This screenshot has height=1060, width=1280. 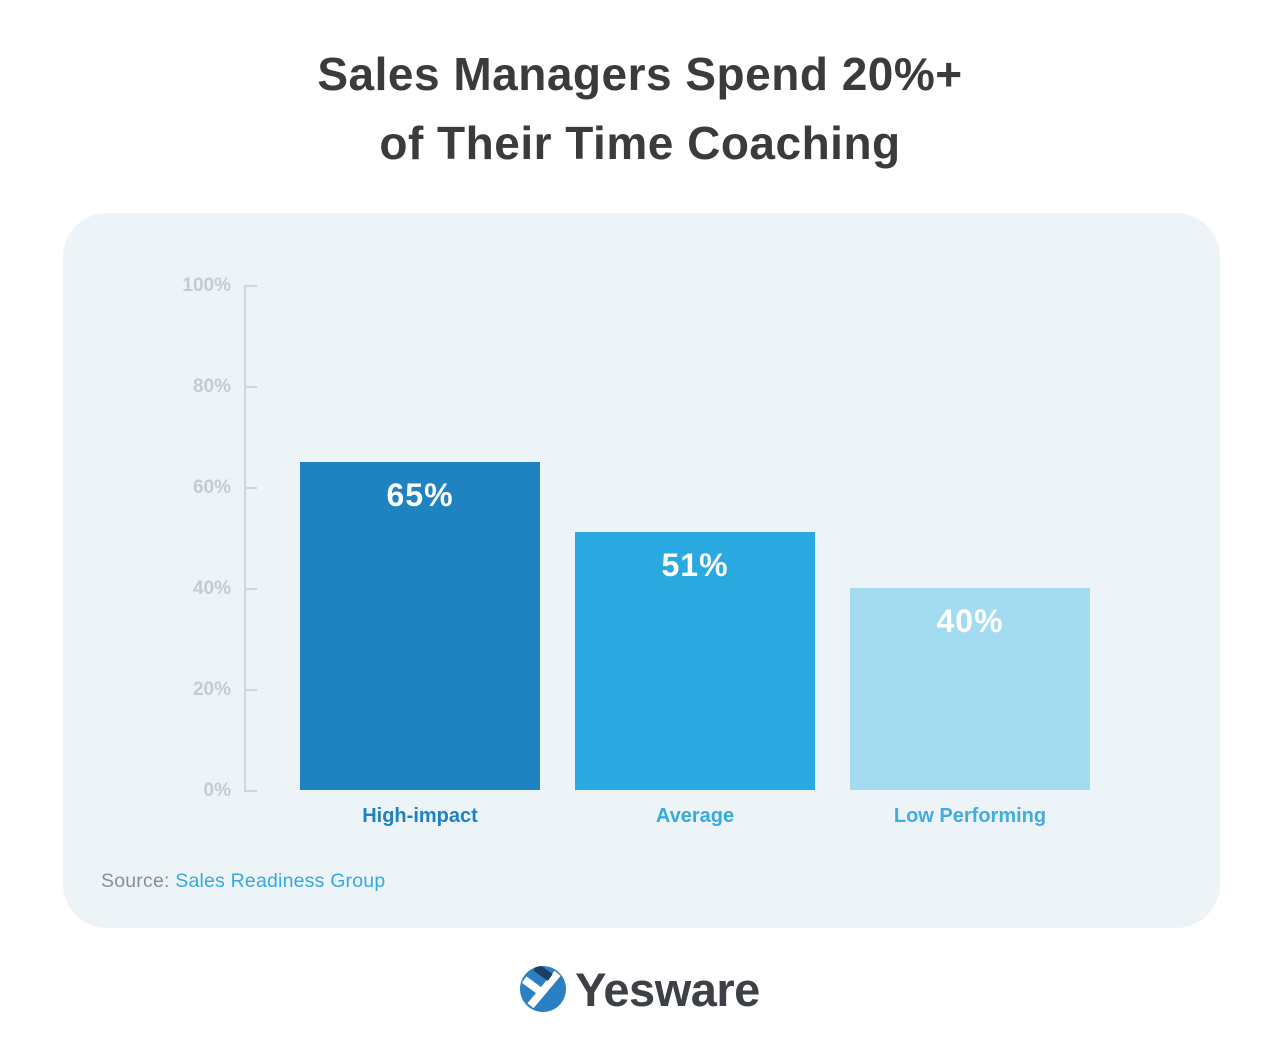 I want to click on y-axis-label: 100%, so click(x=206, y=285).